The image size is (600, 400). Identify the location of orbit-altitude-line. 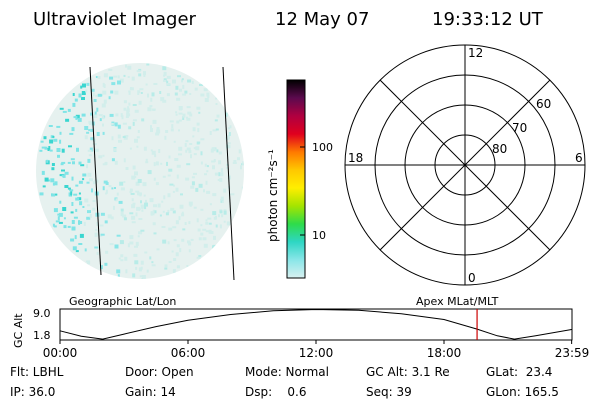
(315, 324).